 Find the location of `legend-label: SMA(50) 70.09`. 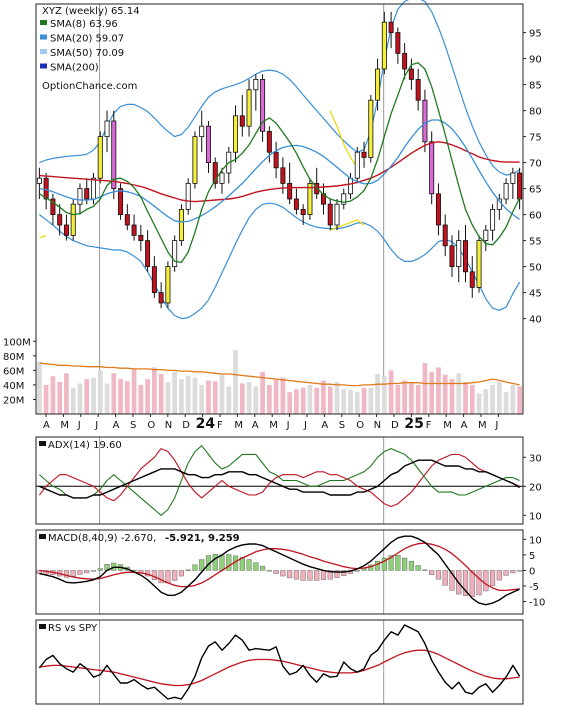

legend-label: SMA(50) 70.09 is located at coordinates (87, 53).